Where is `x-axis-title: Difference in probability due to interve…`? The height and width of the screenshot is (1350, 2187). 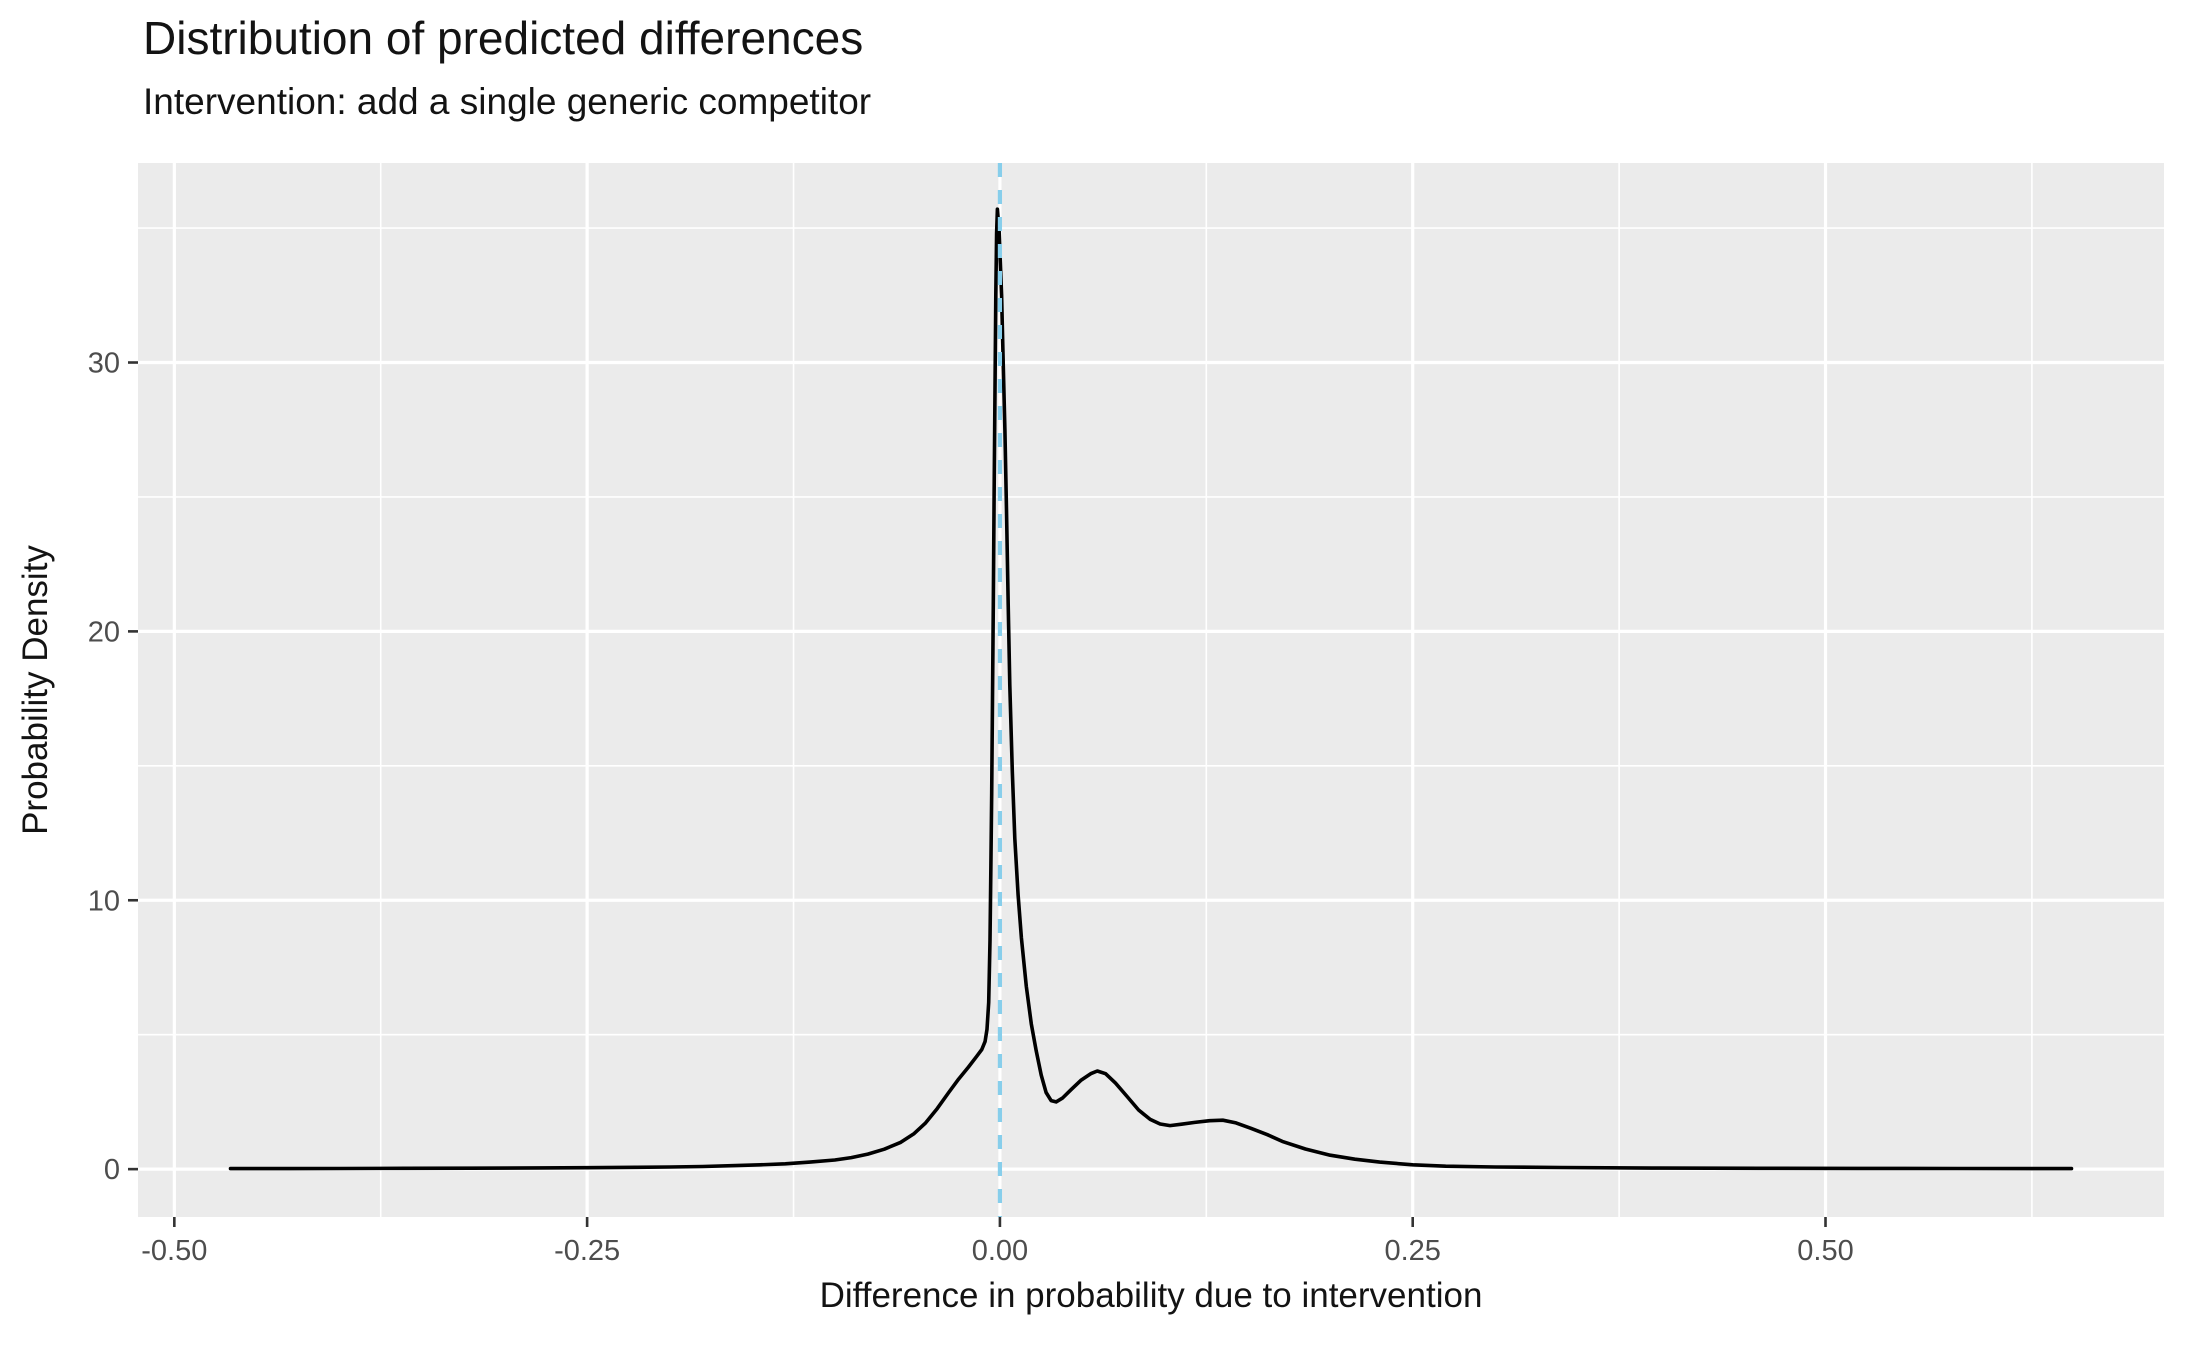
x-axis-title: Difference in probability due to interve… is located at coordinates (1151, 1295).